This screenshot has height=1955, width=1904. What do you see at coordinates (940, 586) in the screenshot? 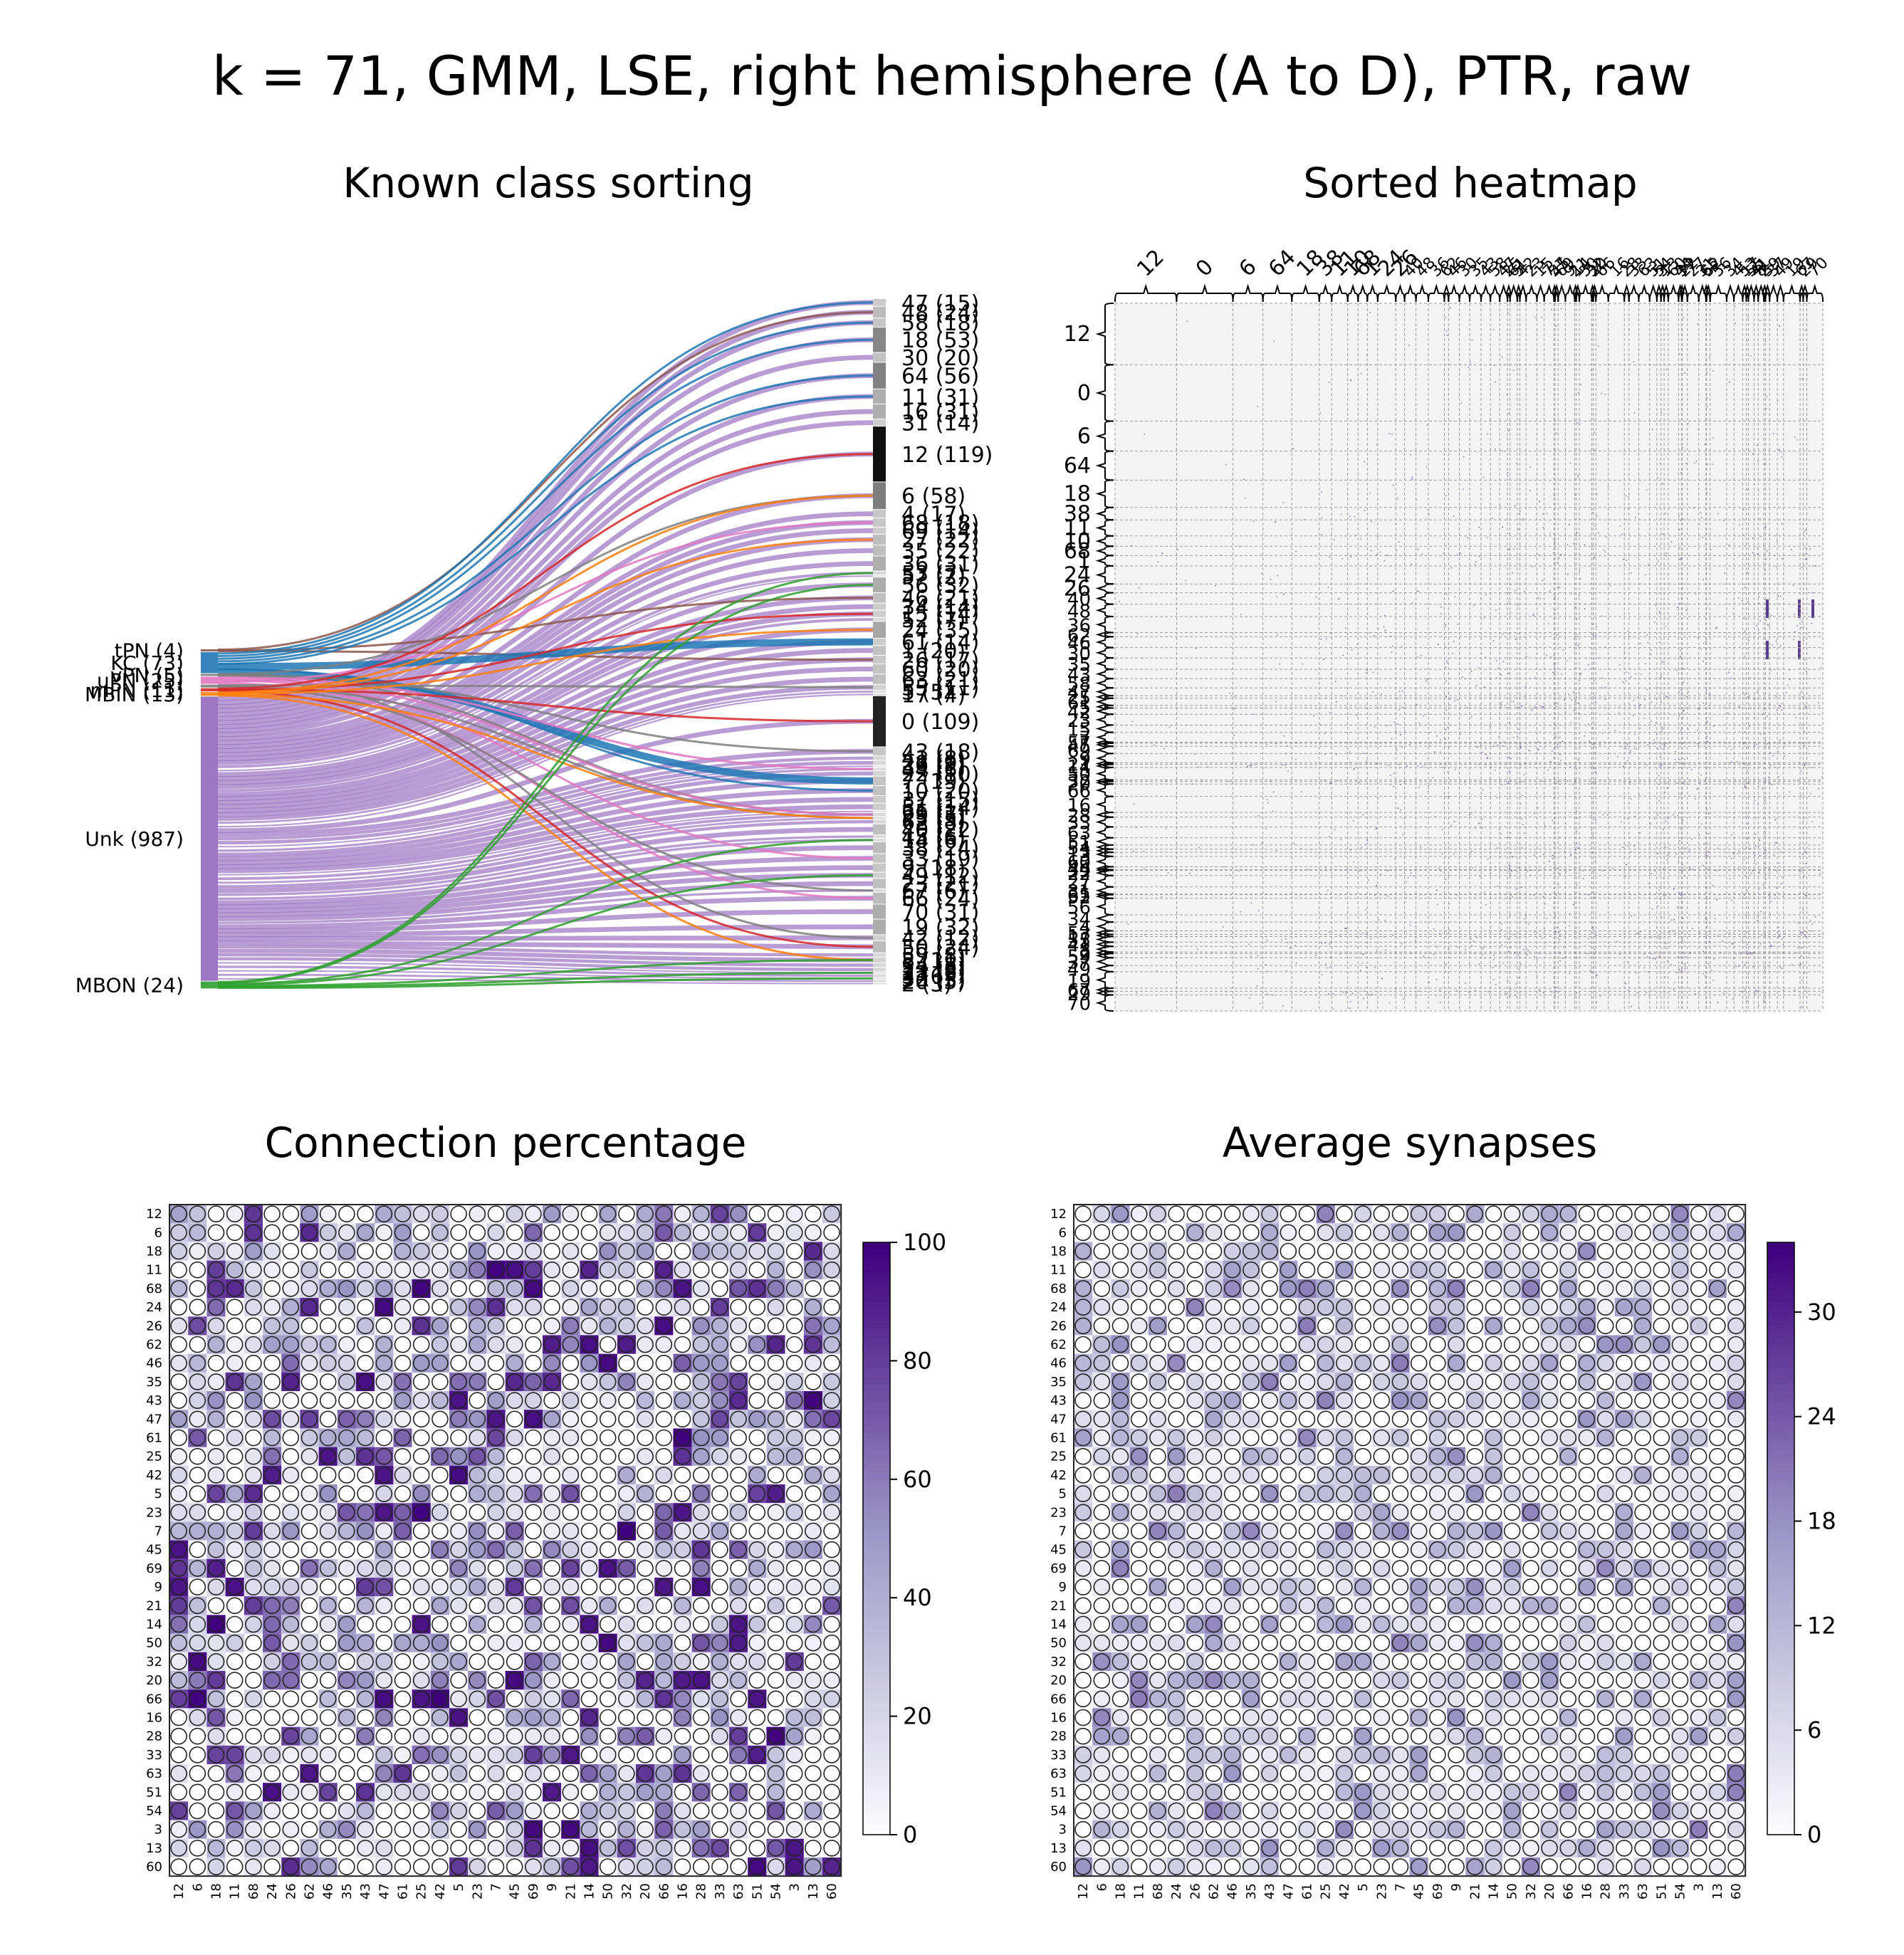
I see `sankey-right-label: 56 (32)` at bounding box center [940, 586].